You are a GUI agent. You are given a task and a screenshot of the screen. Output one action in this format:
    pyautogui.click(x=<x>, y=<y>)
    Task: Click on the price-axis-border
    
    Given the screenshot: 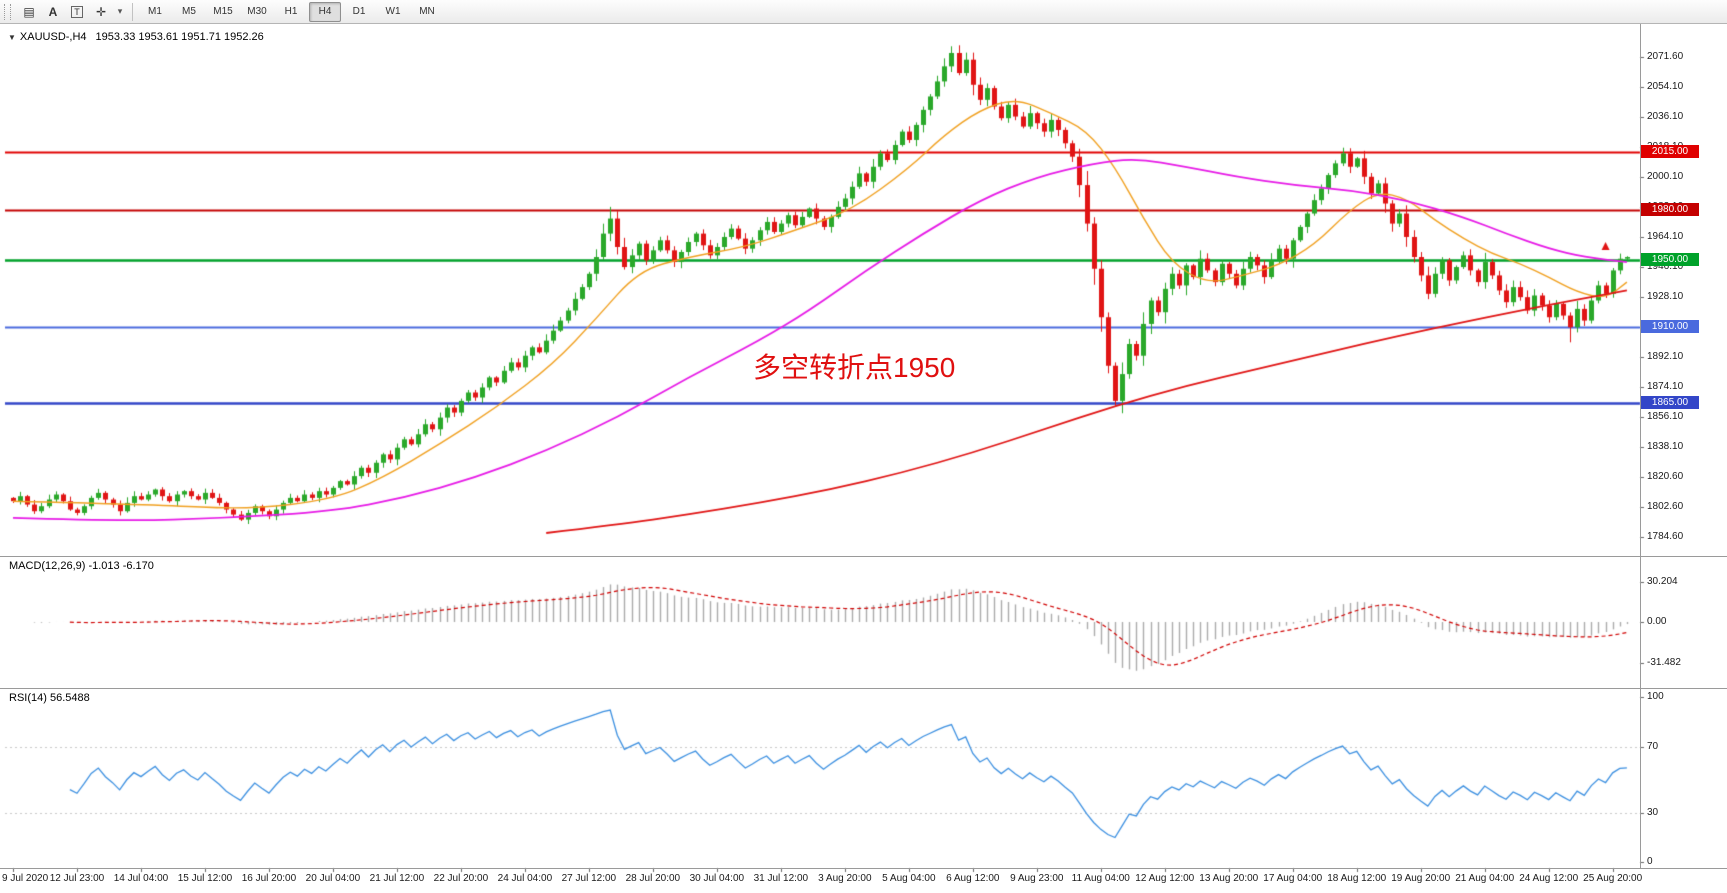 What is the action you would take?
    pyautogui.click(x=1640, y=446)
    